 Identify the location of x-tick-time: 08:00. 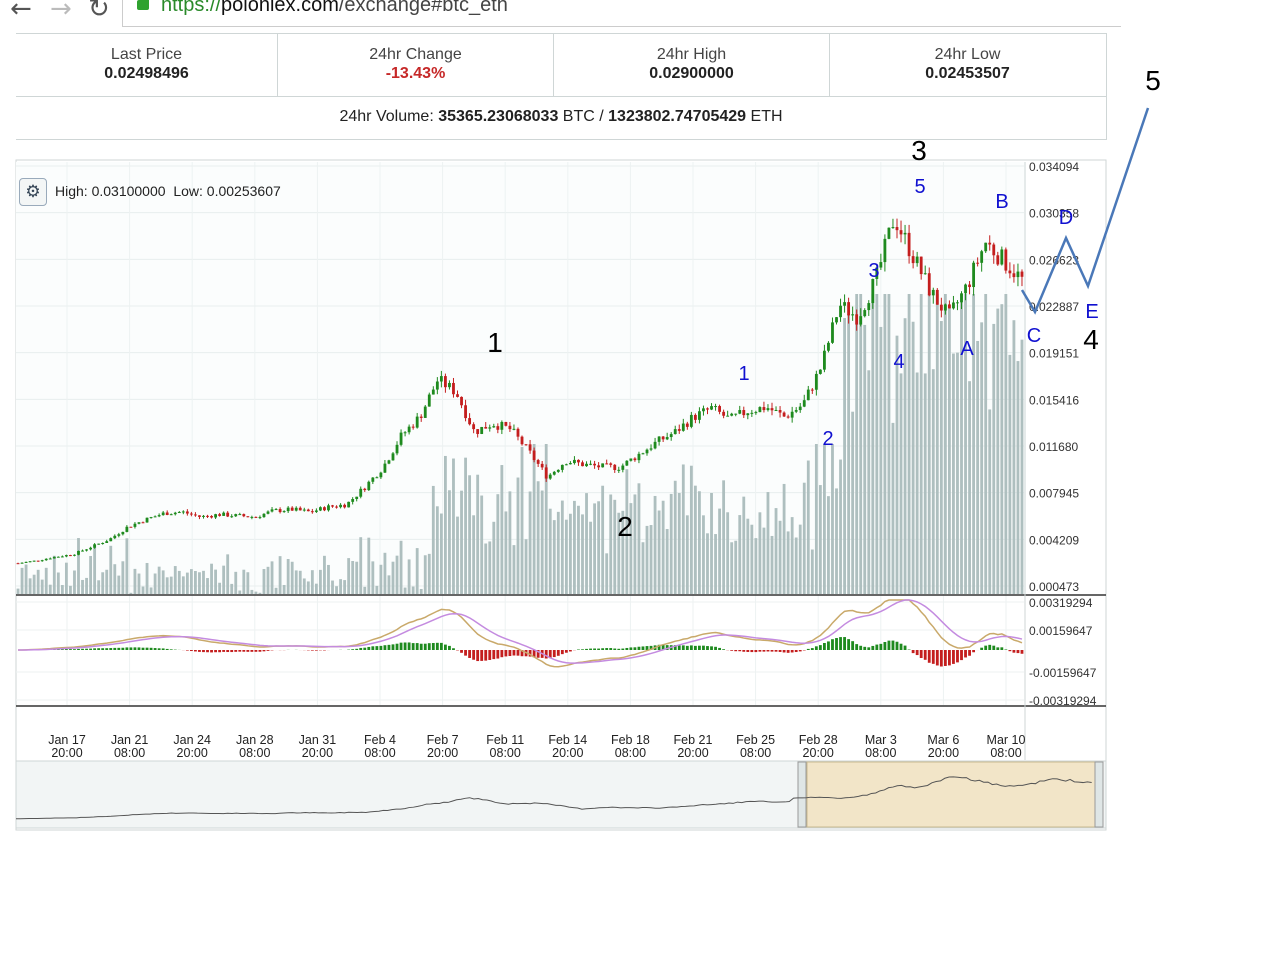
(880, 753).